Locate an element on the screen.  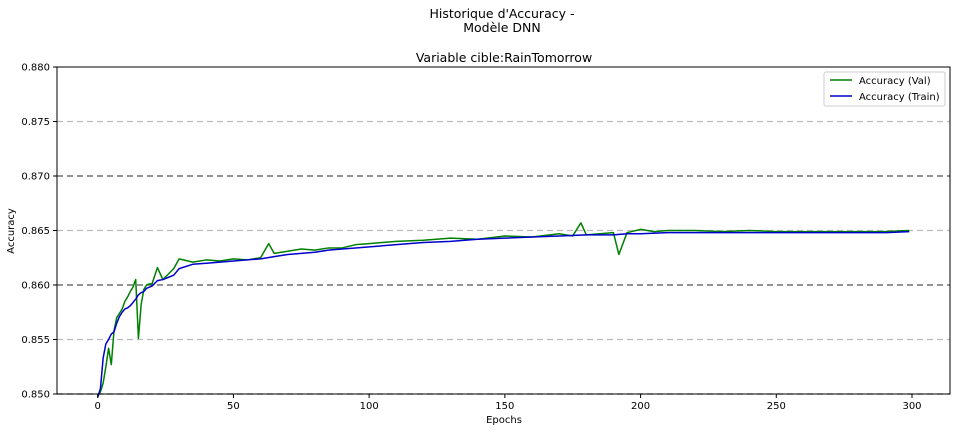
y-tick-label: 0.880 is located at coordinates (35, 68).